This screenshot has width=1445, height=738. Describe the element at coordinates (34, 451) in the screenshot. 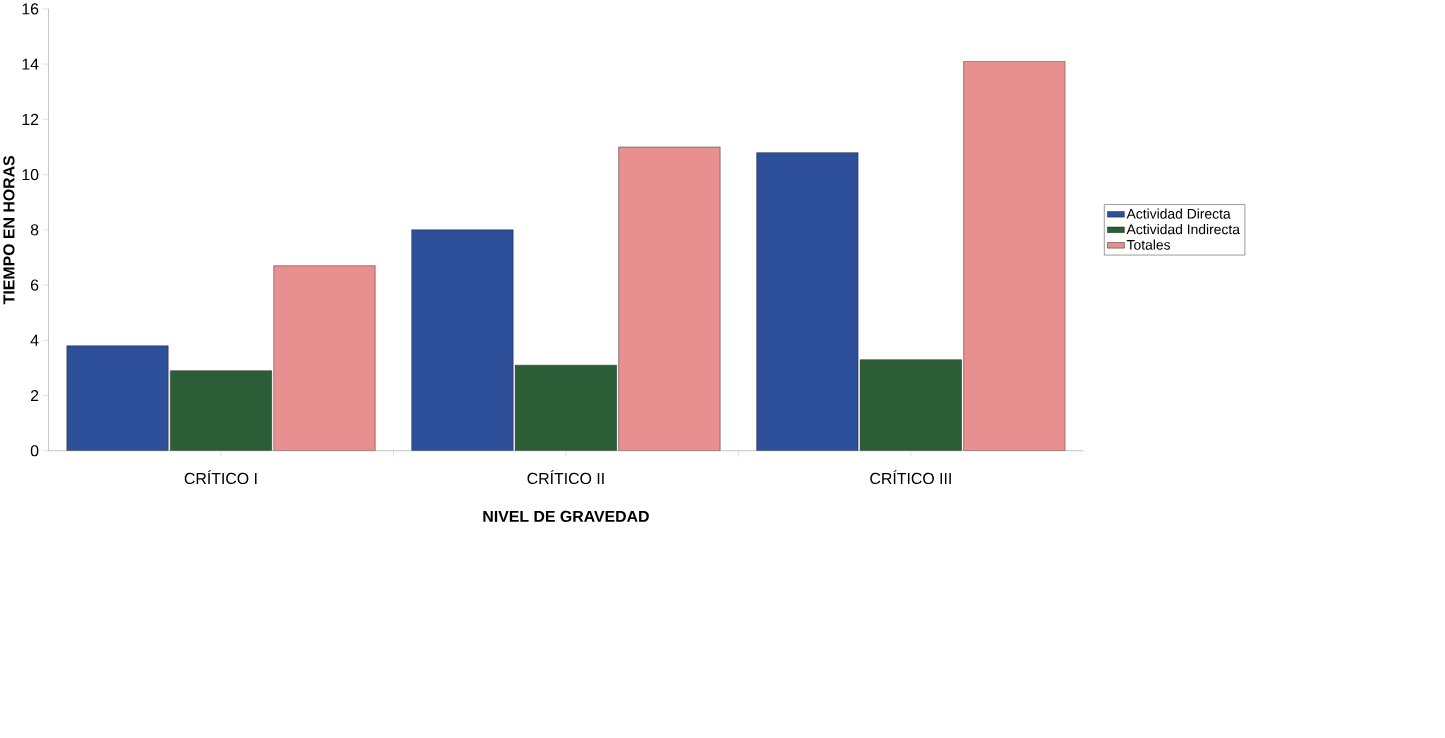

I see `y-tick-label: 0` at that location.